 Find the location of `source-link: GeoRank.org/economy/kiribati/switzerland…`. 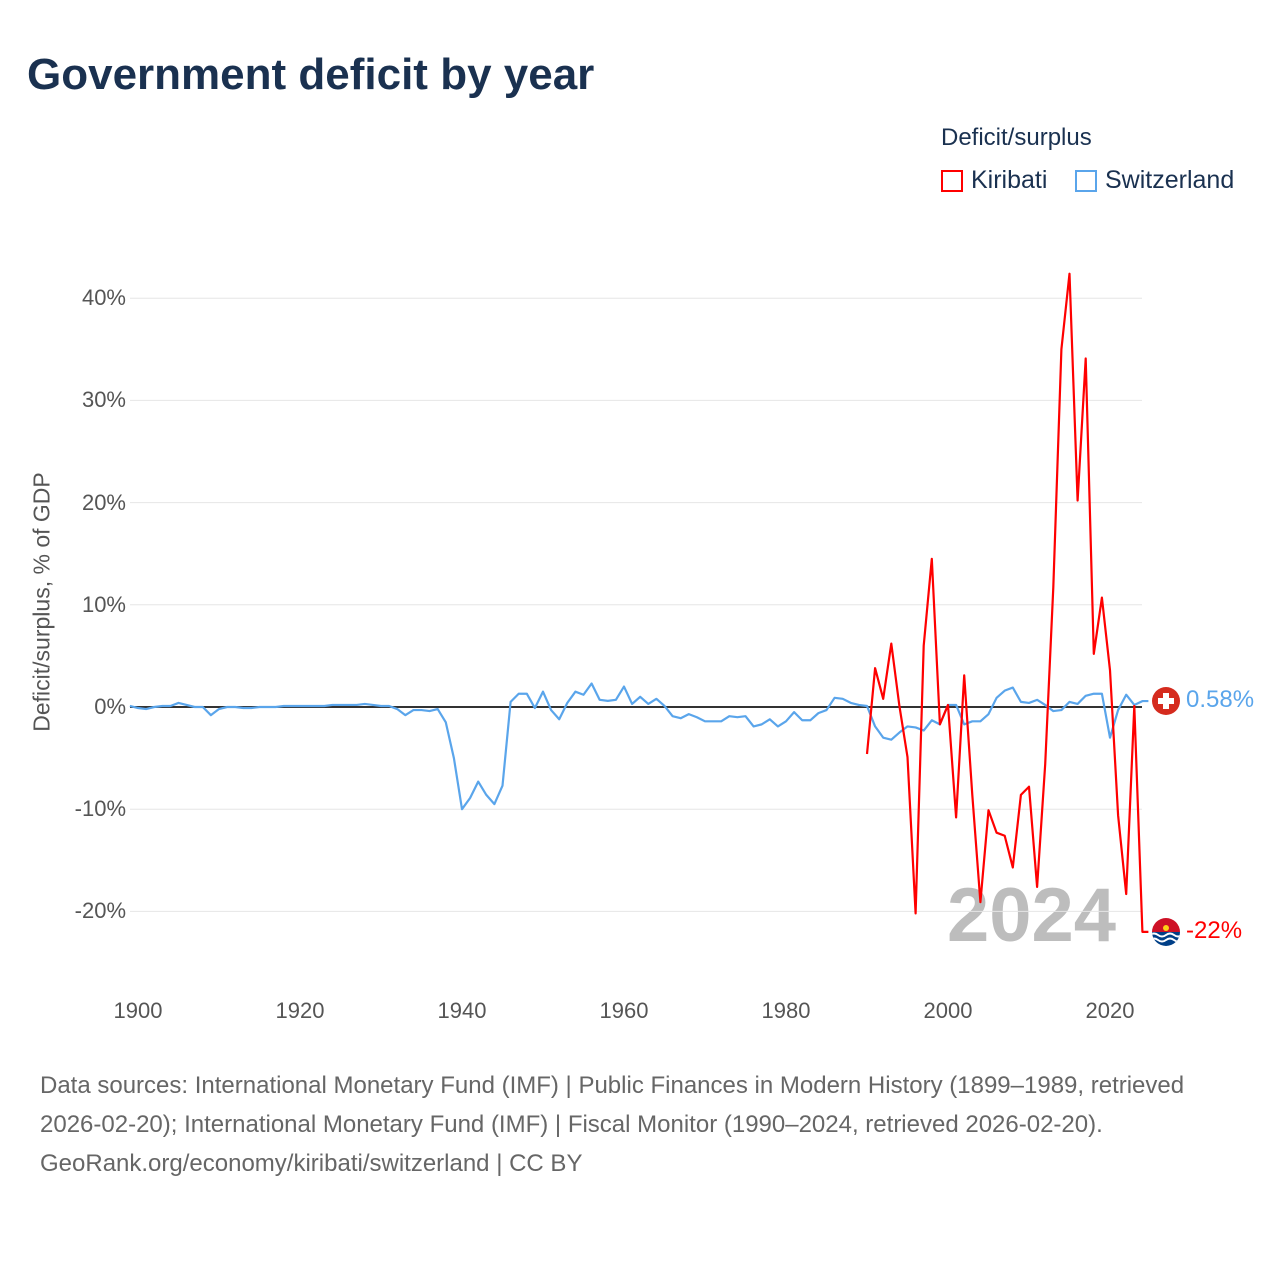

source-link: GeoRank.org/economy/kiribati/switzerland… is located at coordinates (311, 1163).